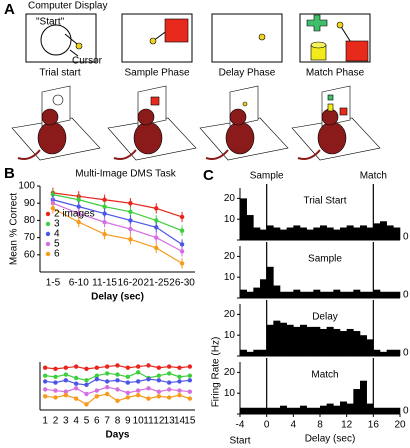 This screenshot has height=448, width=410. What do you see at coordinates (125, 174) in the screenshot?
I see `chart-title: Multi-Image DMS Task` at bounding box center [125, 174].